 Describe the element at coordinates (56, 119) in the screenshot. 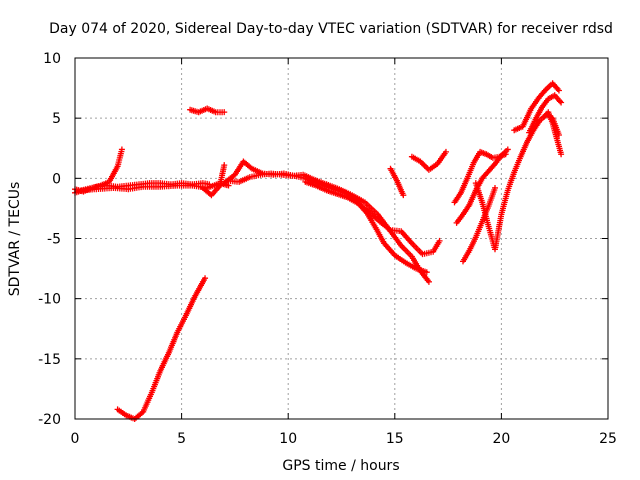

I see `y-tick-label: 5` at that location.